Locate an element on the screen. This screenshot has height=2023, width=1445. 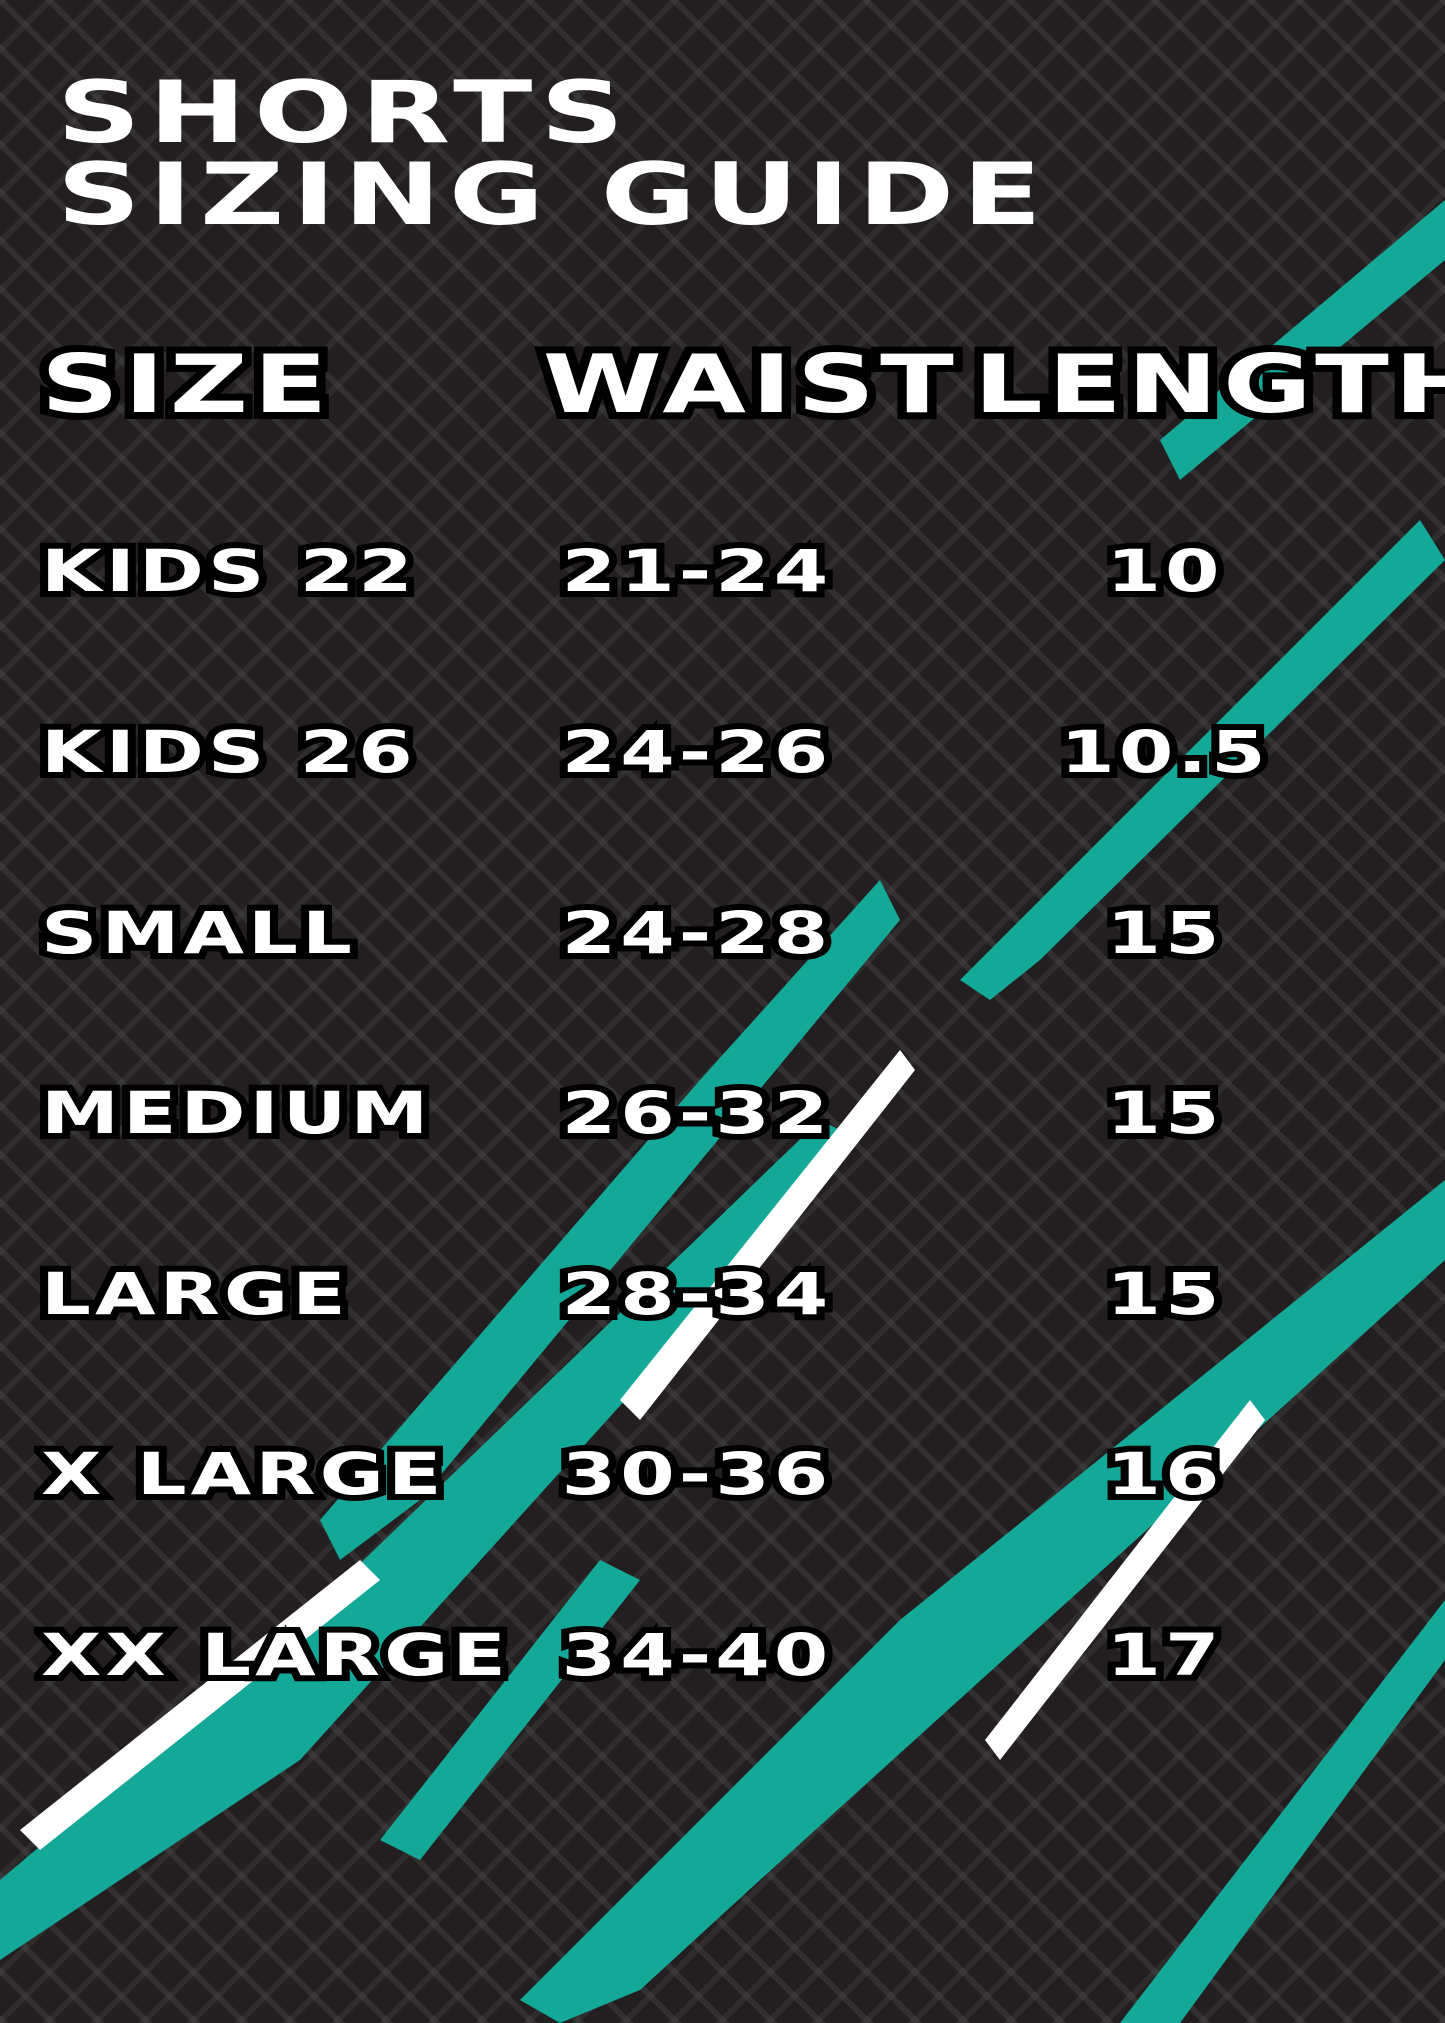
page-title-line-2: Sizing Guide is located at coordinates (553, 195).